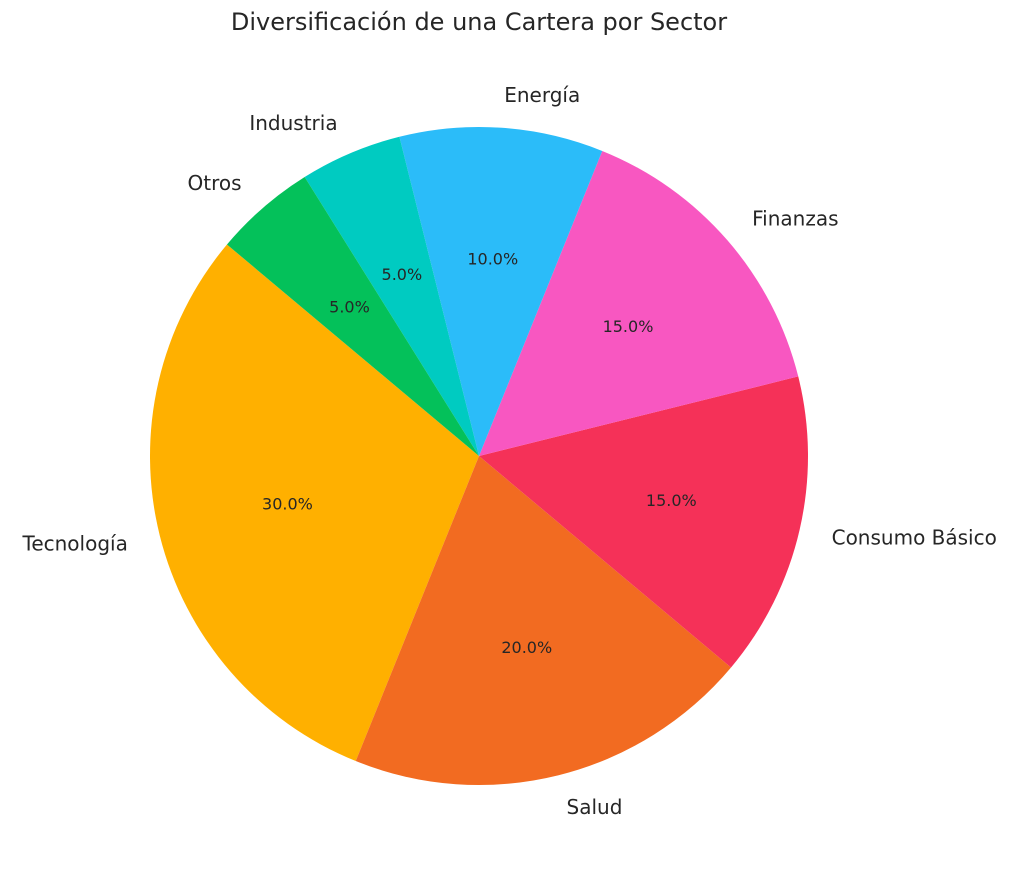 The width and height of the screenshot is (1024, 882). Describe the element at coordinates (643, 522) in the screenshot. I see `pie-slice-consumo-basico` at that location.